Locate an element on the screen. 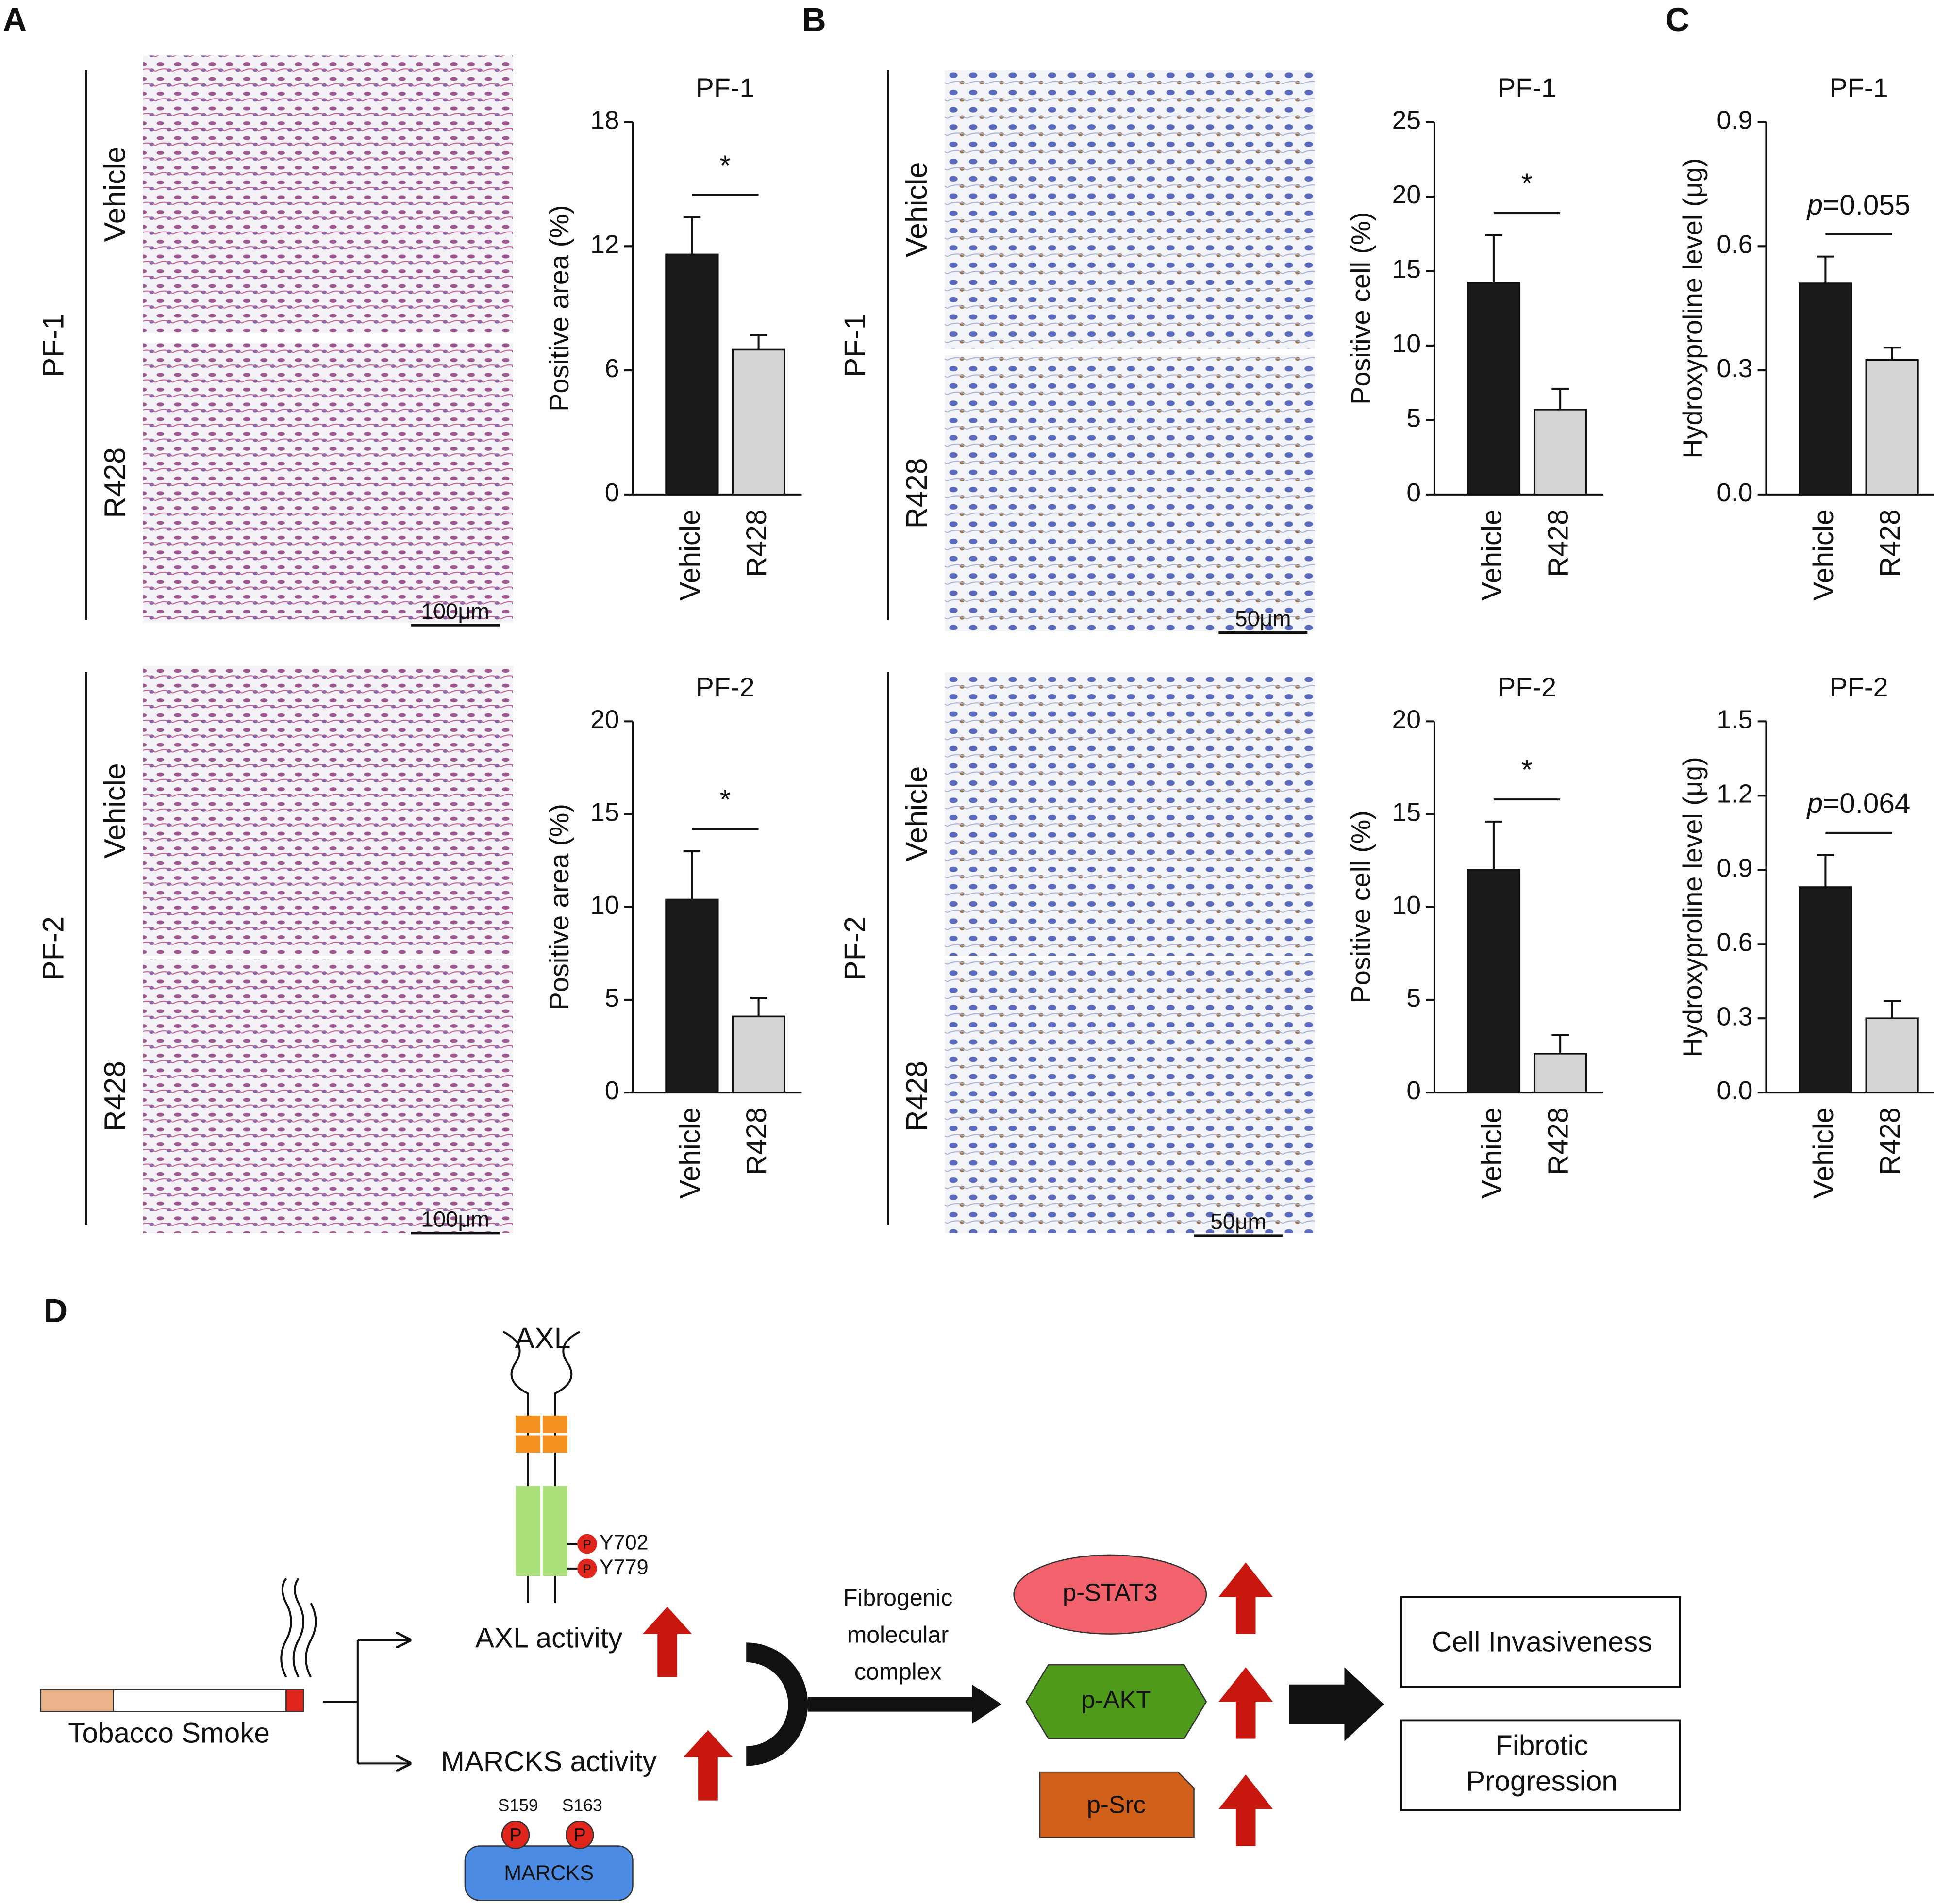 This screenshot has height=1904, width=1934. row-label: R428 is located at coordinates (114, 1096).